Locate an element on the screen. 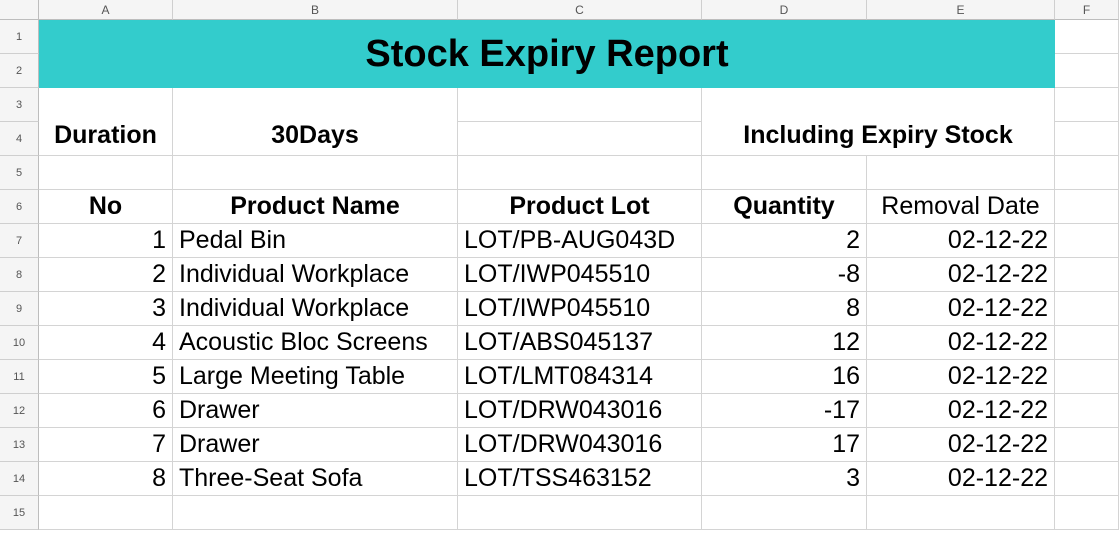 The height and width of the screenshot is (535, 1119). cell-d15 is located at coordinates (784, 513).